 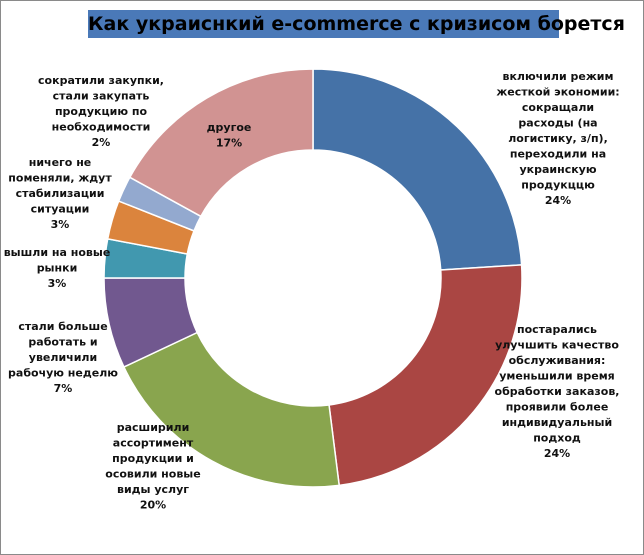 I want to click on slice-label-line-3-2: ассортимент, so click(x=153, y=443).